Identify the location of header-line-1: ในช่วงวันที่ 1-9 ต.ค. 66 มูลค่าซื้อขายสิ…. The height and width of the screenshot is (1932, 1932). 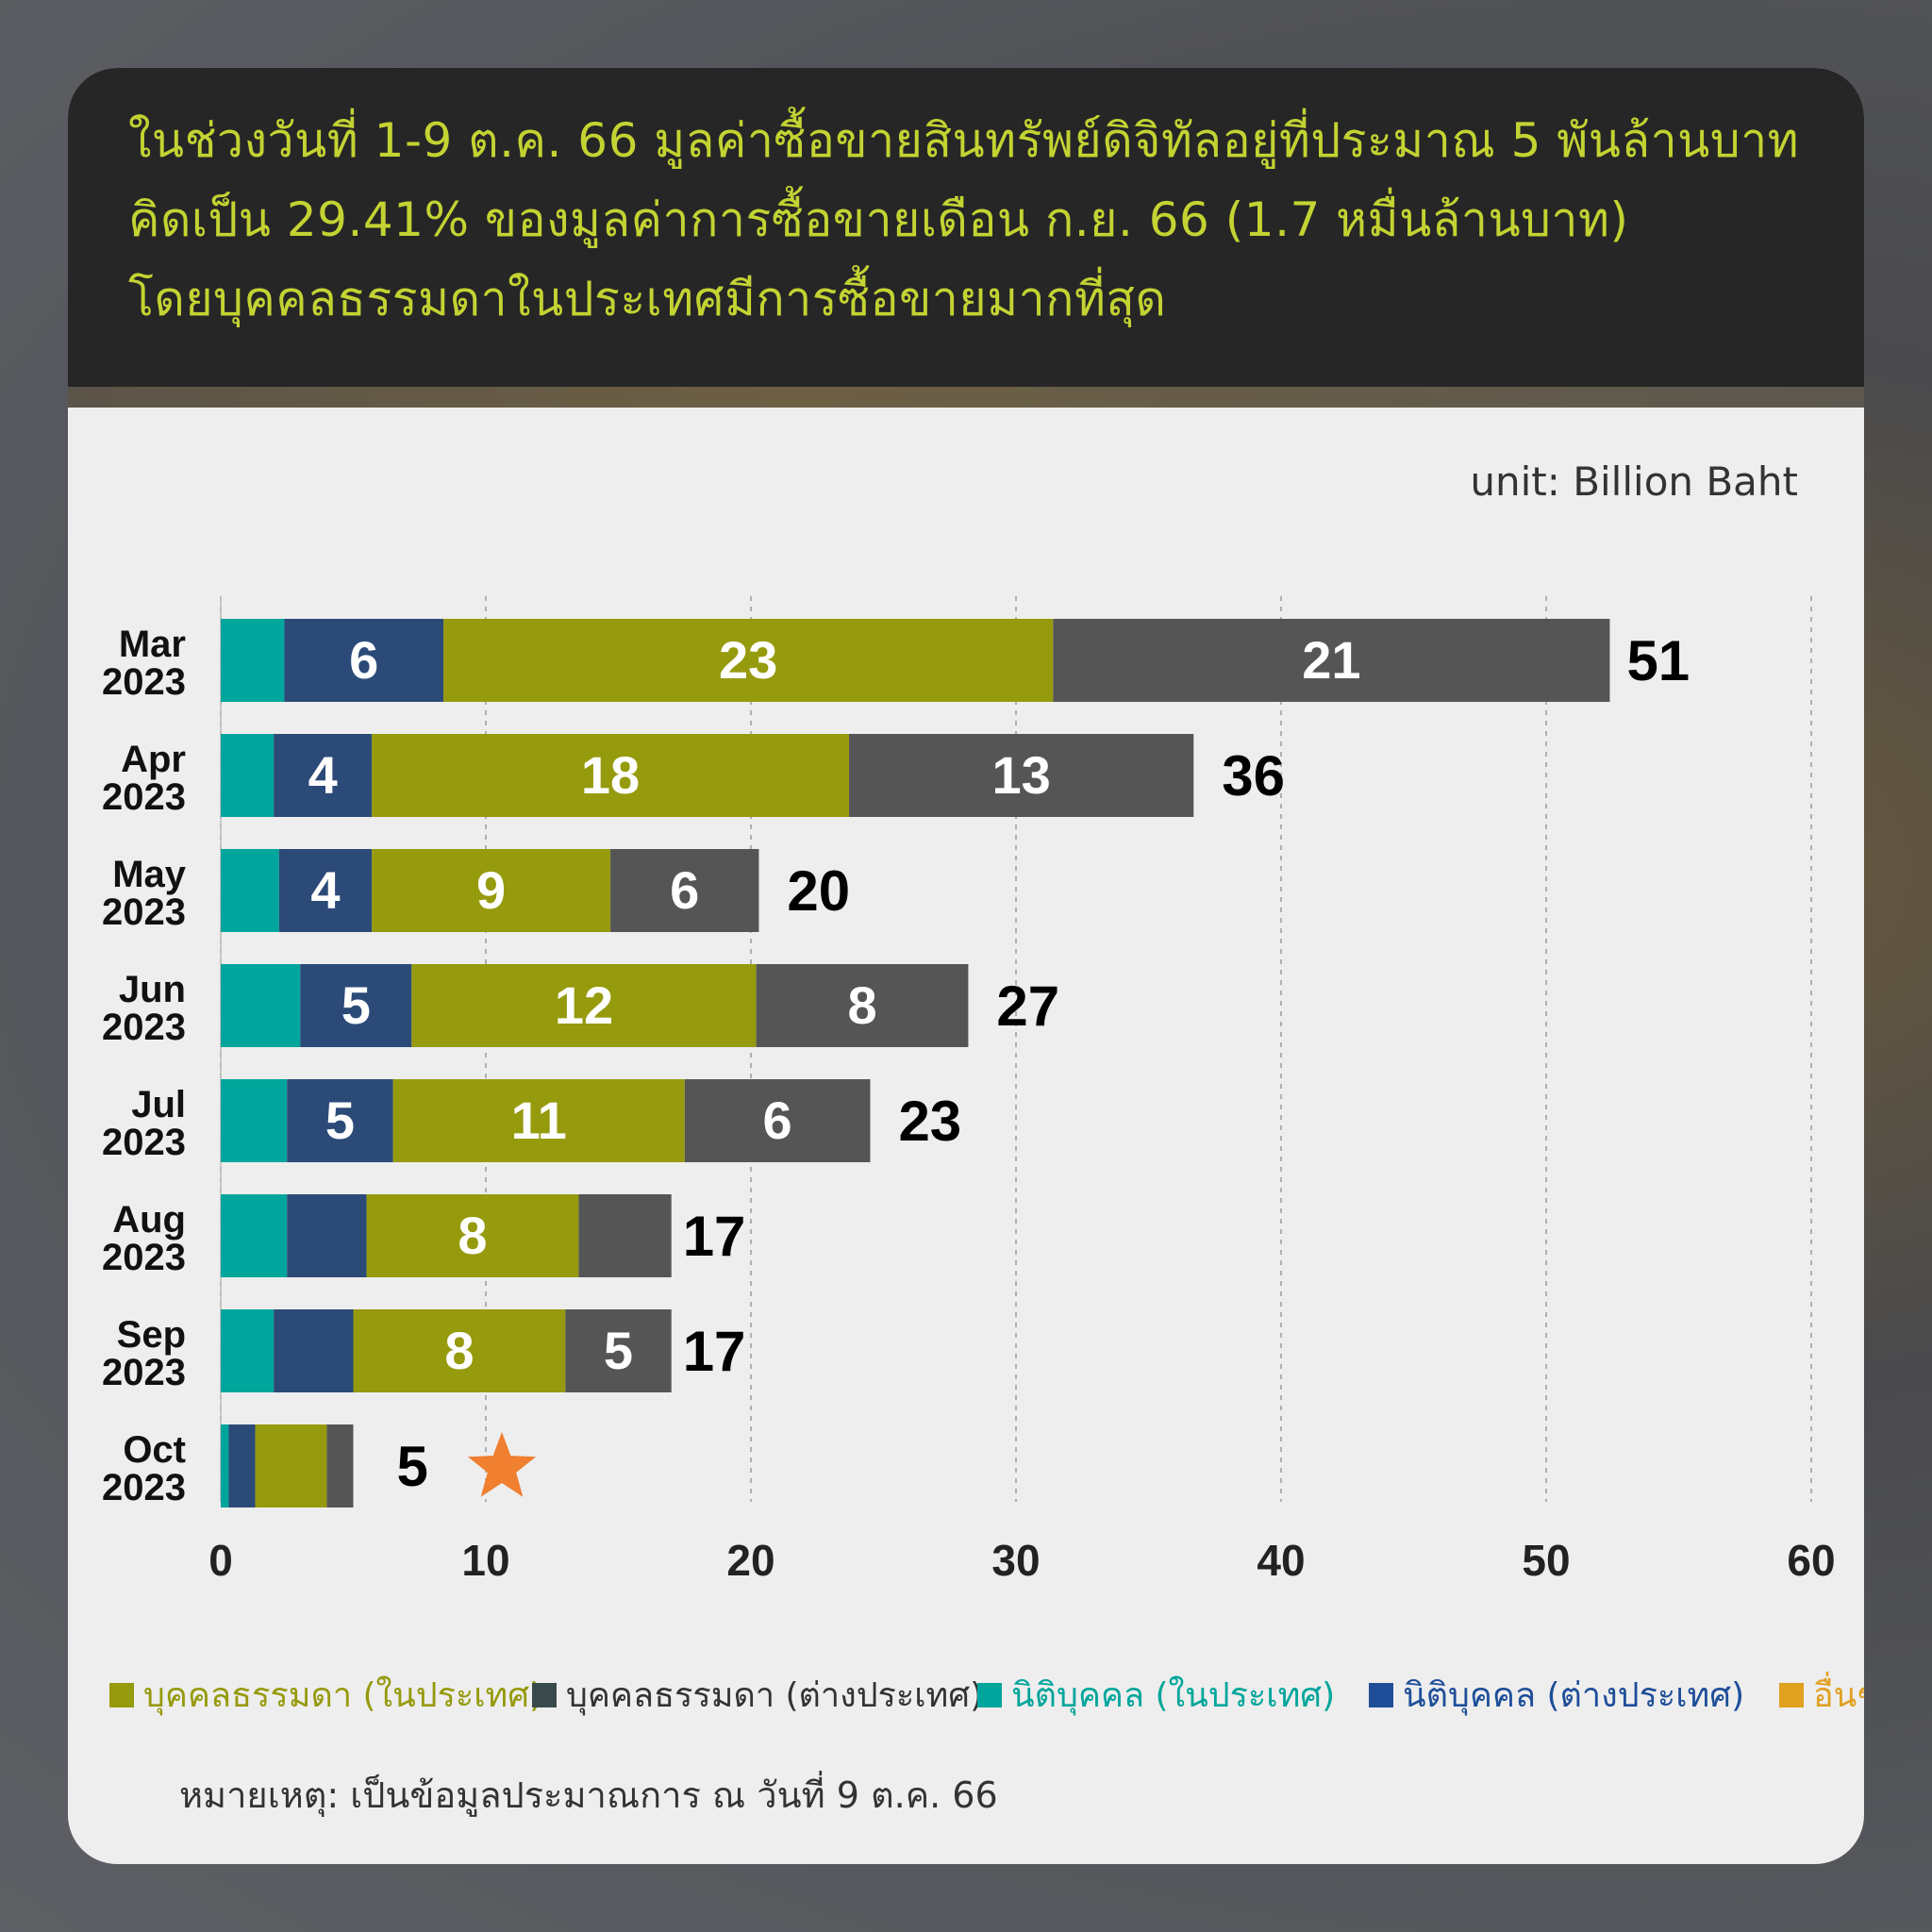
(964, 141).